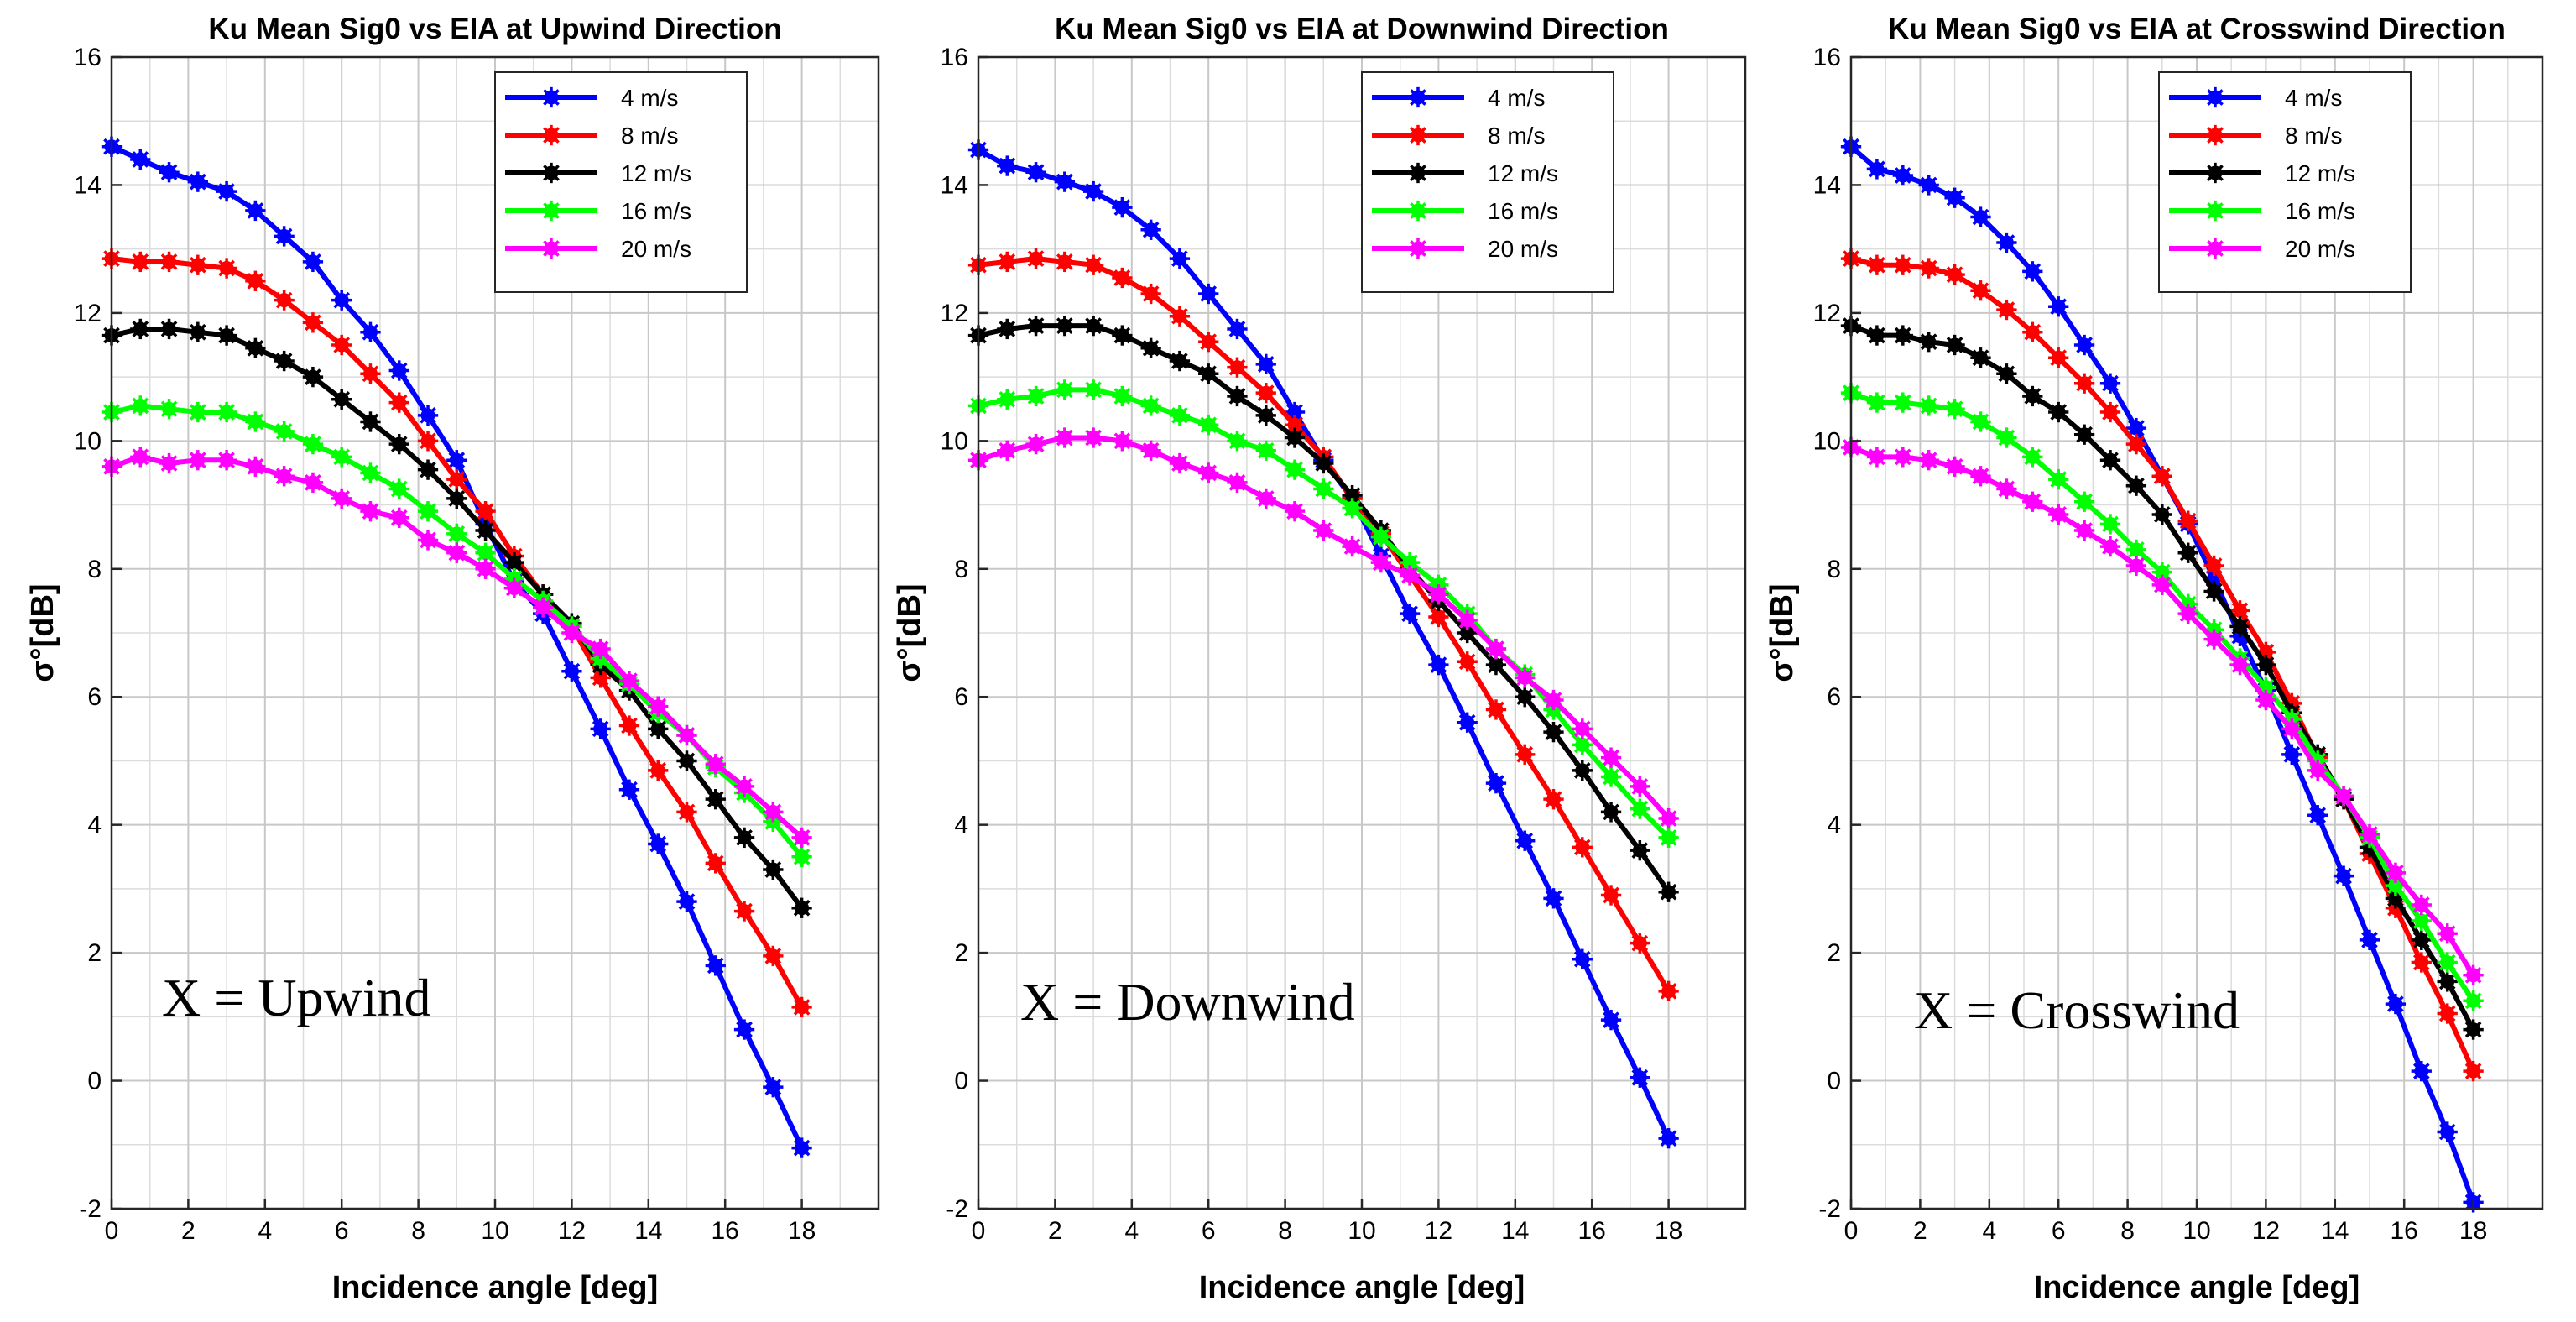  Describe the element at coordinates (954, 185) in the screenshot. I see `y-tick-label: 14` at that location.